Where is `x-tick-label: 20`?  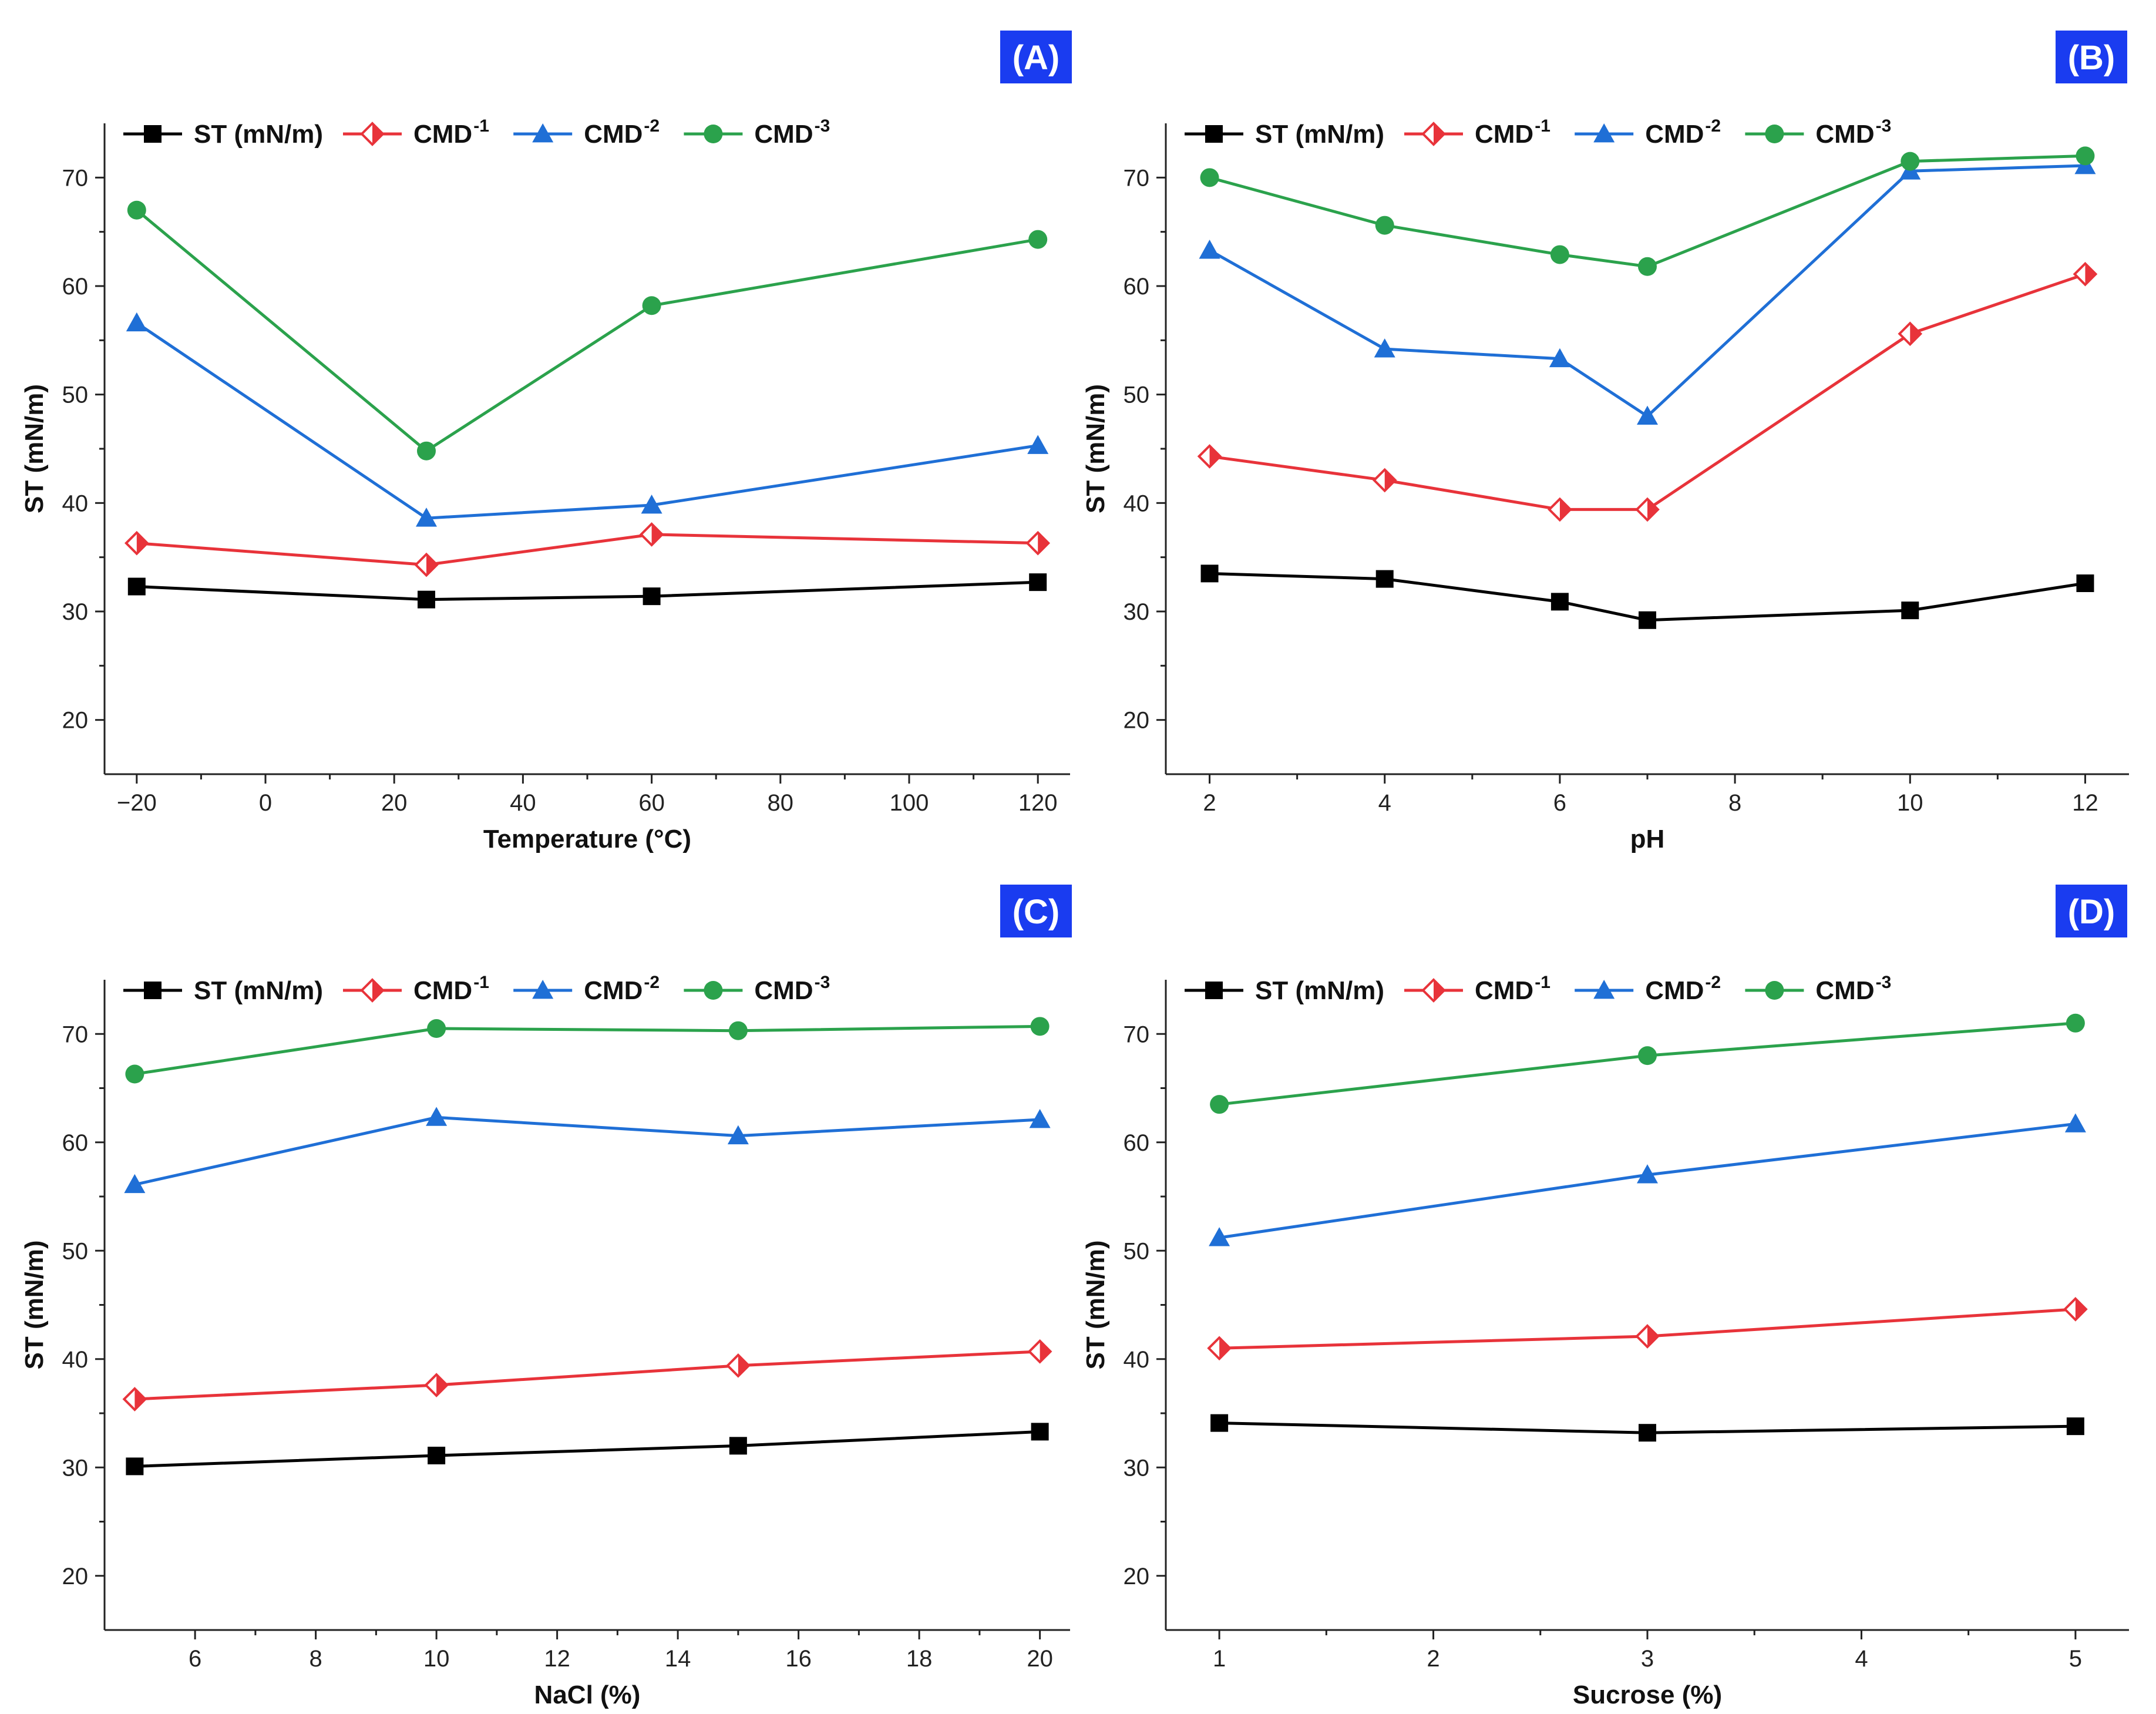
x-tick-label: 20 is located at coordinates (1040, 1659).